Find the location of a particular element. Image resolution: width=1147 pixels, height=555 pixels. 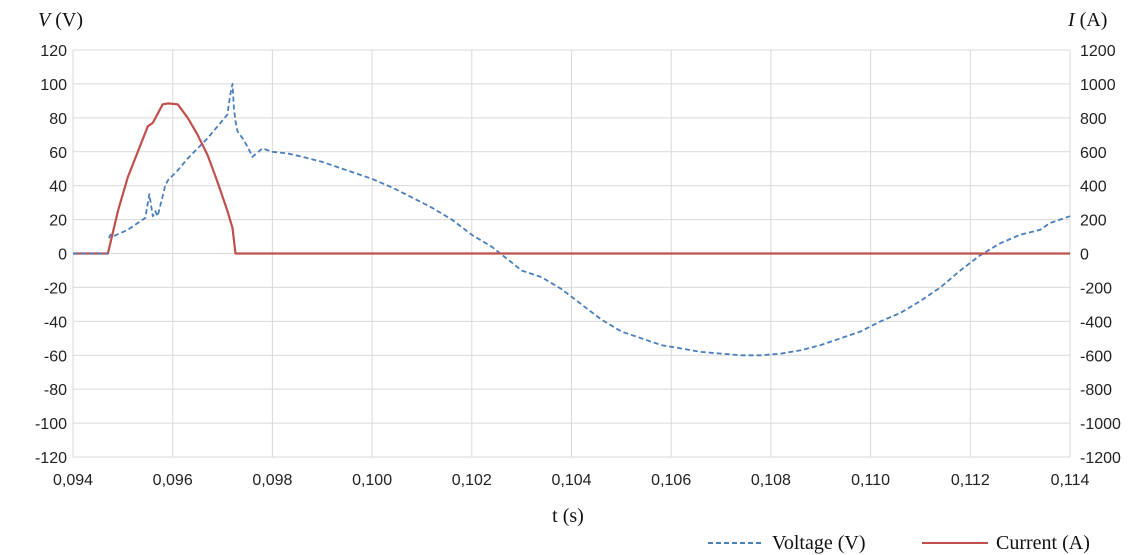

x-tick-label: 0,100 is located at coordinates (372, 480).